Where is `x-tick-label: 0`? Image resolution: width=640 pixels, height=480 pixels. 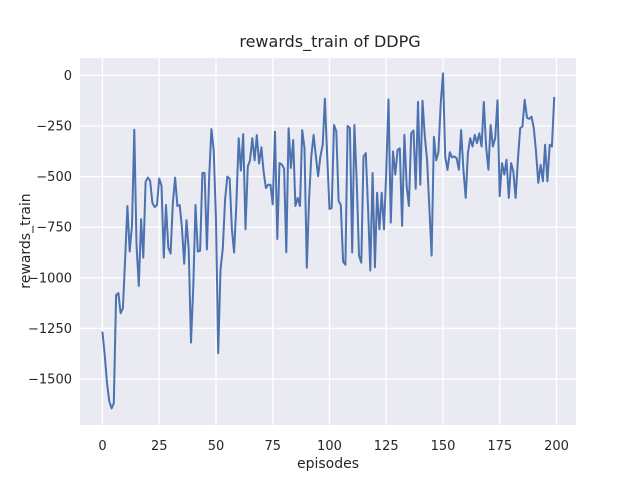 x-tick-label: 0 is located at coordinates (102, 446).